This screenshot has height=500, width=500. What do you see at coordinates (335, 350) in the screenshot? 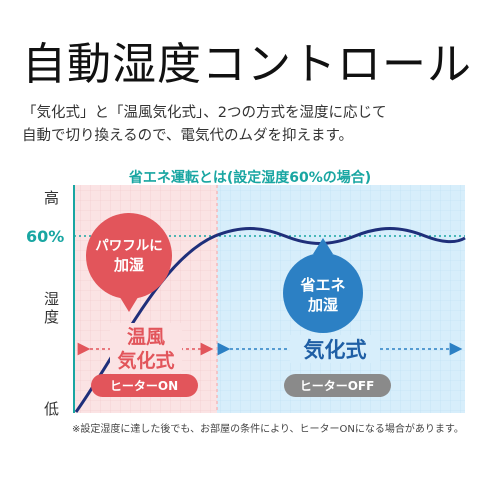
I see `right-mode-label: 気化式` at bounding box center [335, 350].